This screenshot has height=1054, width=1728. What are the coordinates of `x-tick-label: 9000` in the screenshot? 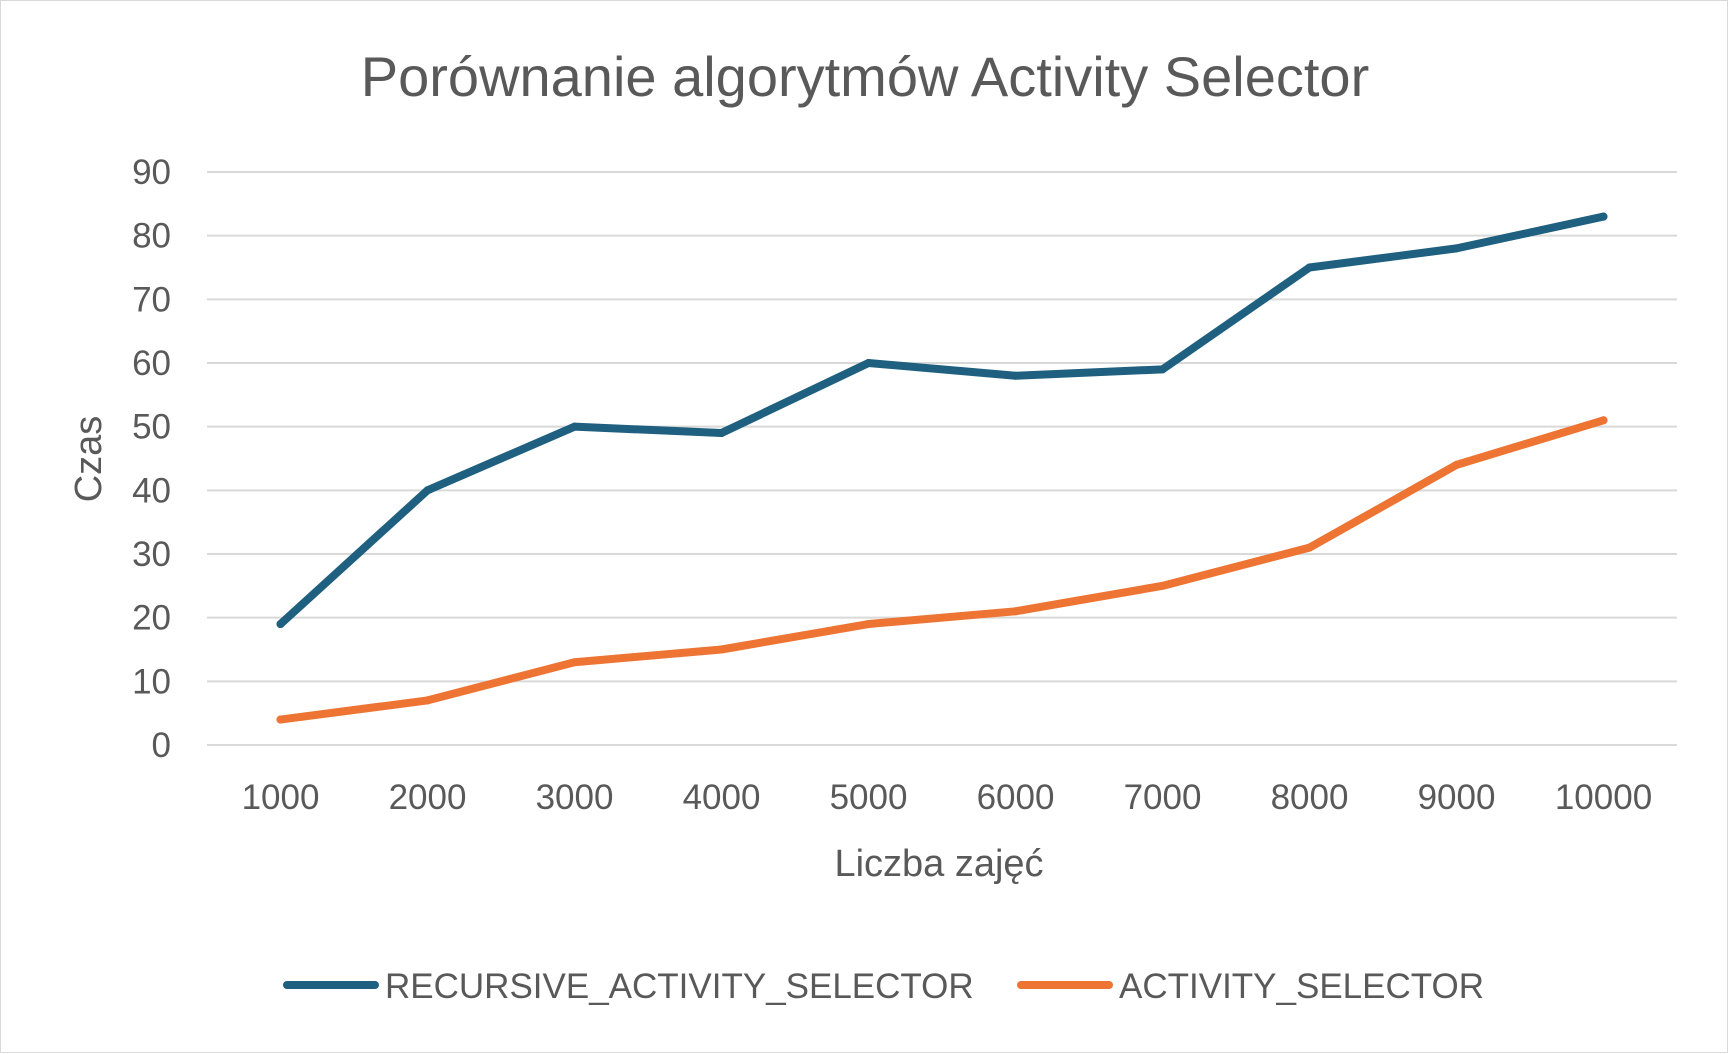 It's located at (1457, 797).